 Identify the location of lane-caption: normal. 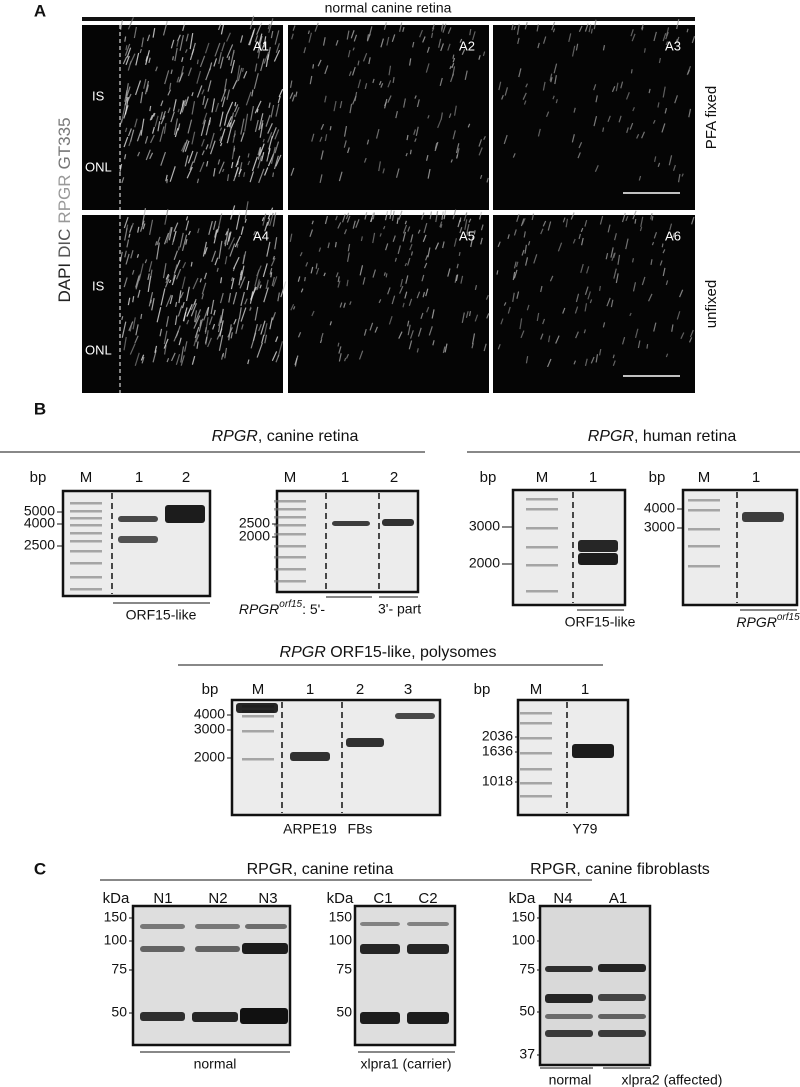
(570, 1079).